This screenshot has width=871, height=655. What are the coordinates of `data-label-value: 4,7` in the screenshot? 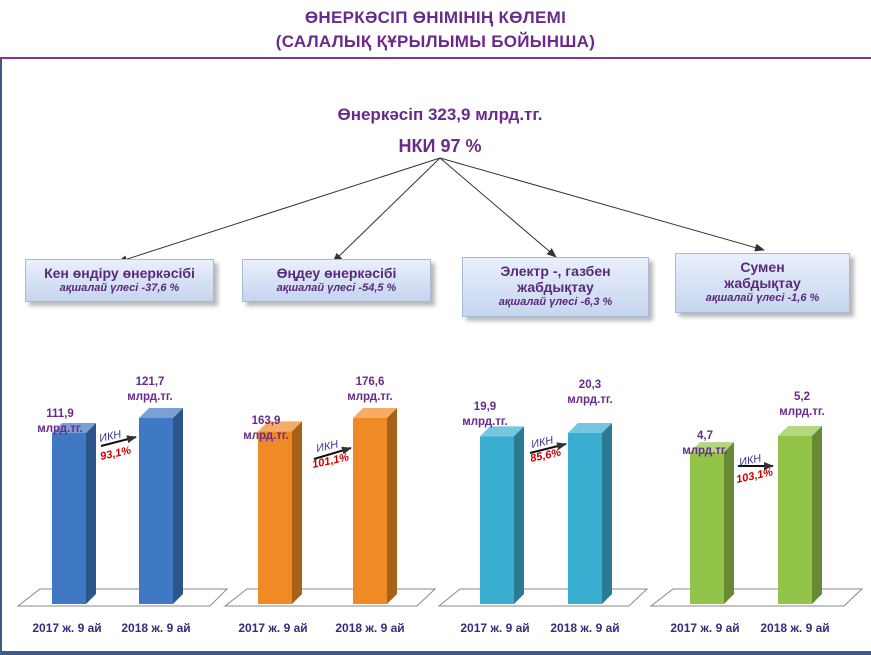 It's located at (705, 436).